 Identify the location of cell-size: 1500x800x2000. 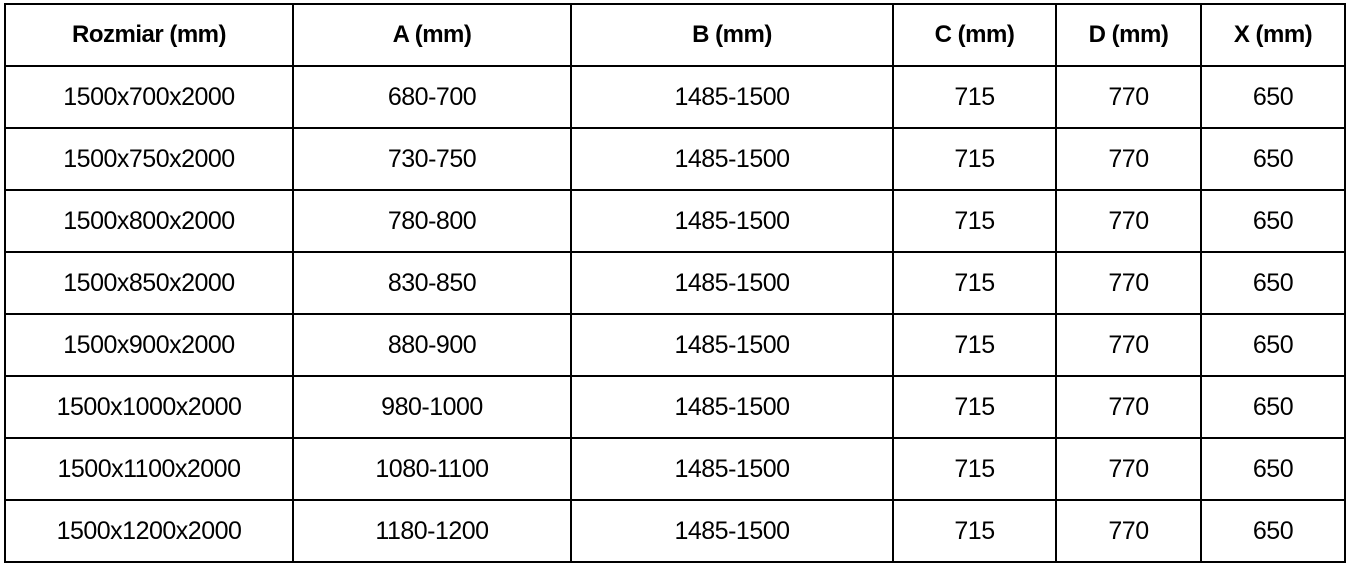
(149, 221).